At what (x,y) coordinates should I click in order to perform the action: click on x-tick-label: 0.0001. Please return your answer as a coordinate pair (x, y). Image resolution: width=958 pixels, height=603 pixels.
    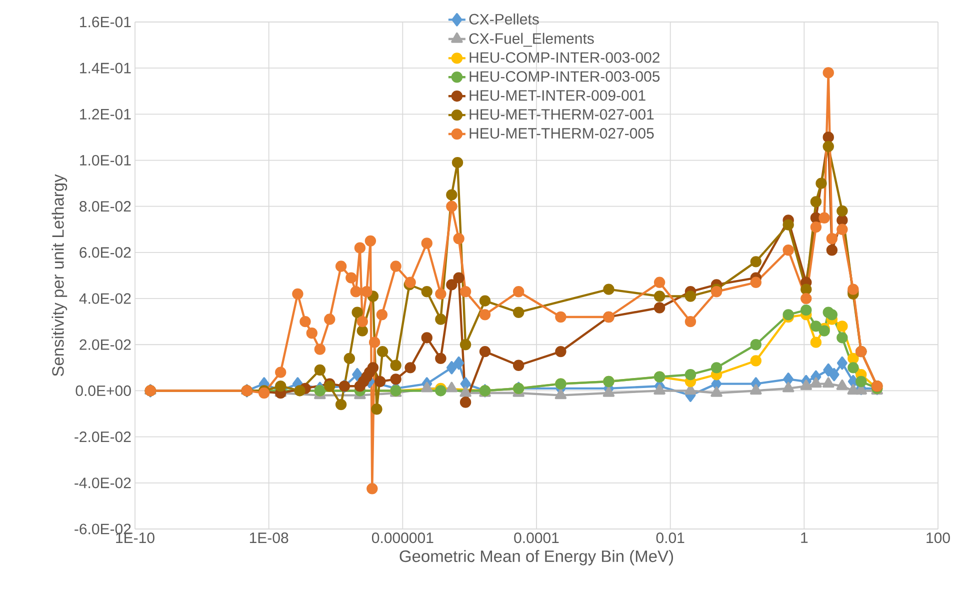
    Looking at the image, I should click on (536, 538).